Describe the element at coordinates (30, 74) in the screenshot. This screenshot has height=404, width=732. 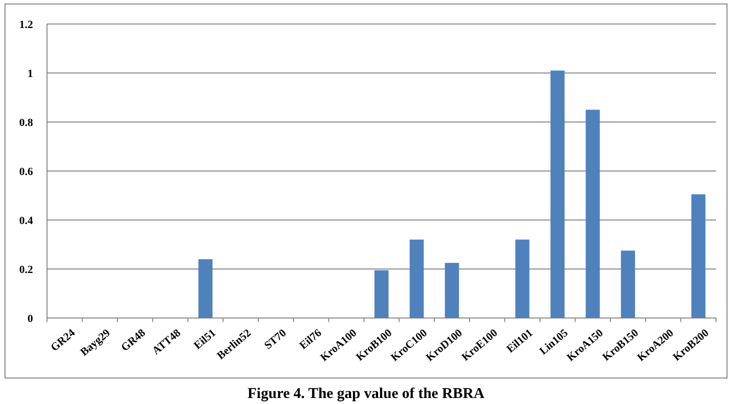
I see `y-tick-label: 1` at that location.